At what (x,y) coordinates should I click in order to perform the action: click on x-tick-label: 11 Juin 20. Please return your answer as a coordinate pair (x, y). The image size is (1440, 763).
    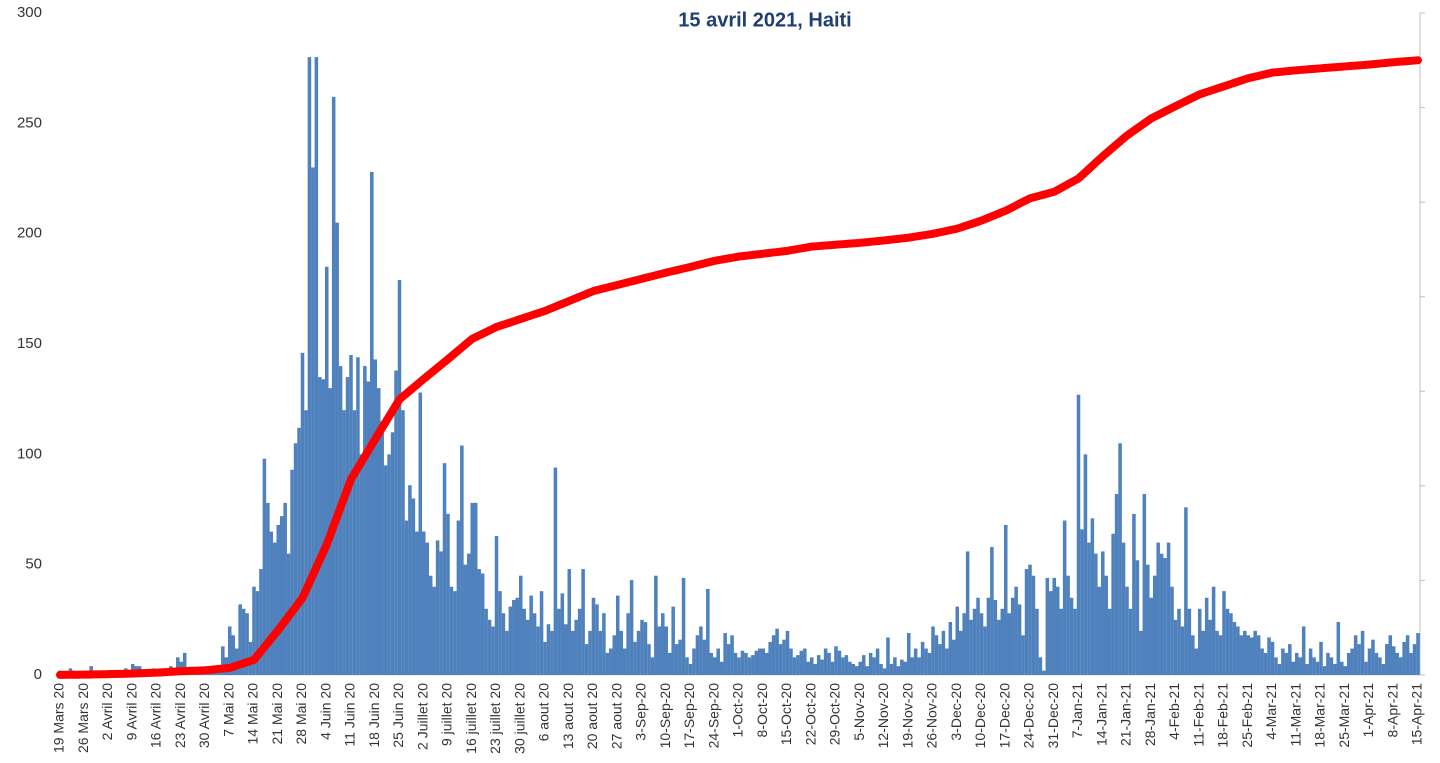
    Looking at the image, I should click on (350, 715).